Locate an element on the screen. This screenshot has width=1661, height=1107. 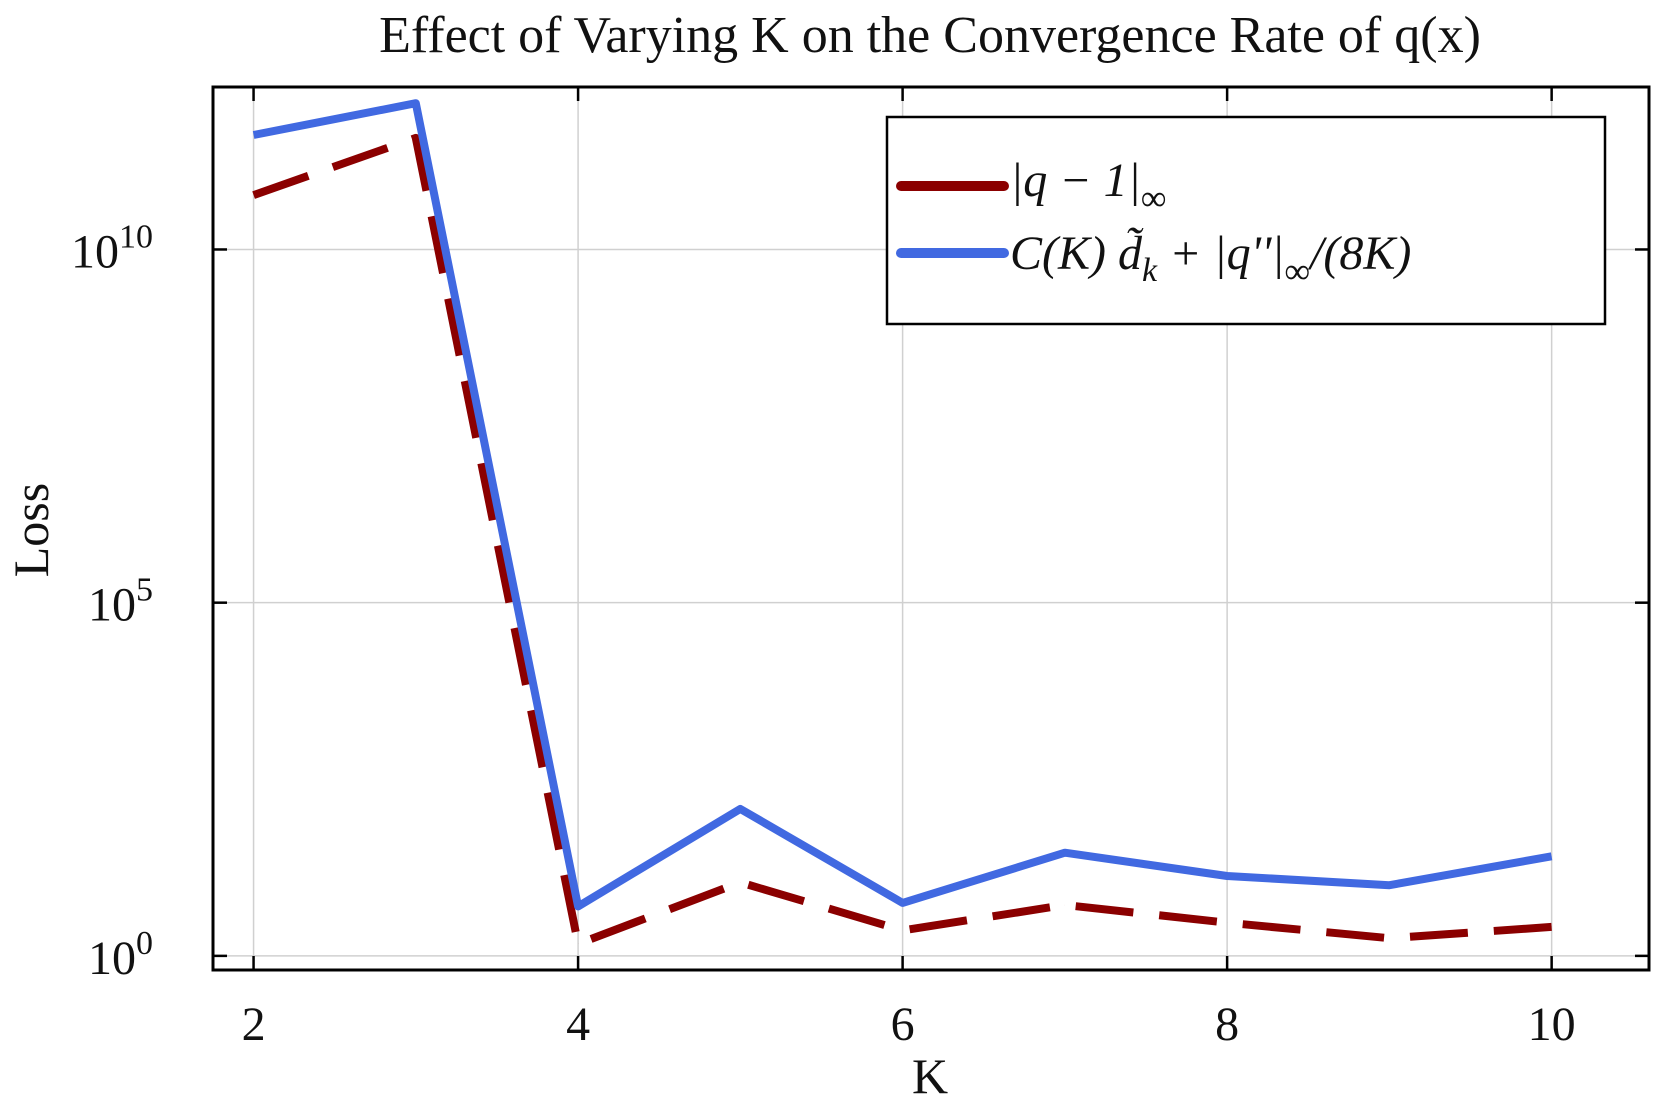
legend: |q − 1|∞ C(K) d̃k + |q''|∞/(8K) is located at coordinates (1246, 220).